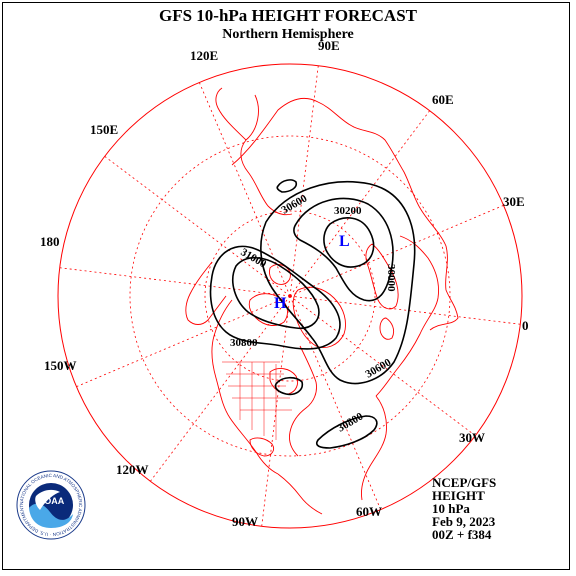  I want to click on contour-30800-small, so click(346, 432).